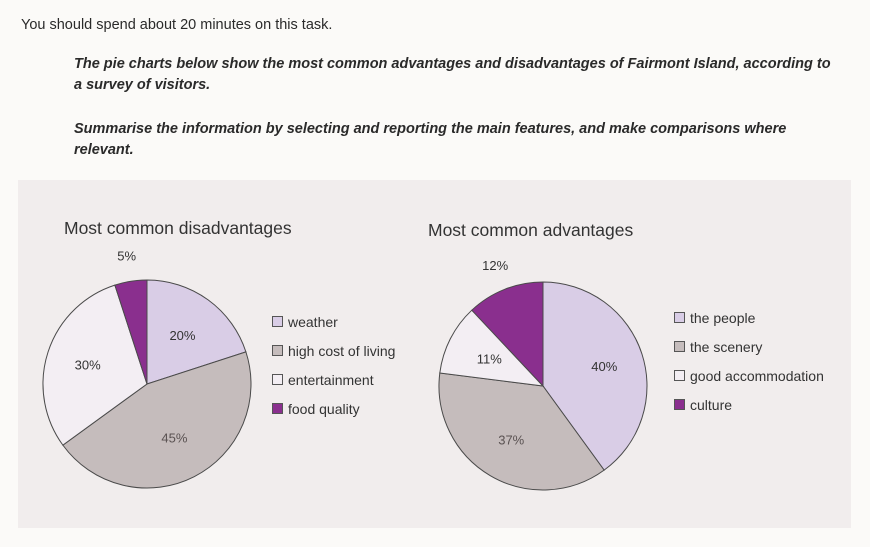  What do you see at coordinates (521, 431) in the screenshot?
I see `pie-slice-the-scenery` at bounding box center [521, 431].